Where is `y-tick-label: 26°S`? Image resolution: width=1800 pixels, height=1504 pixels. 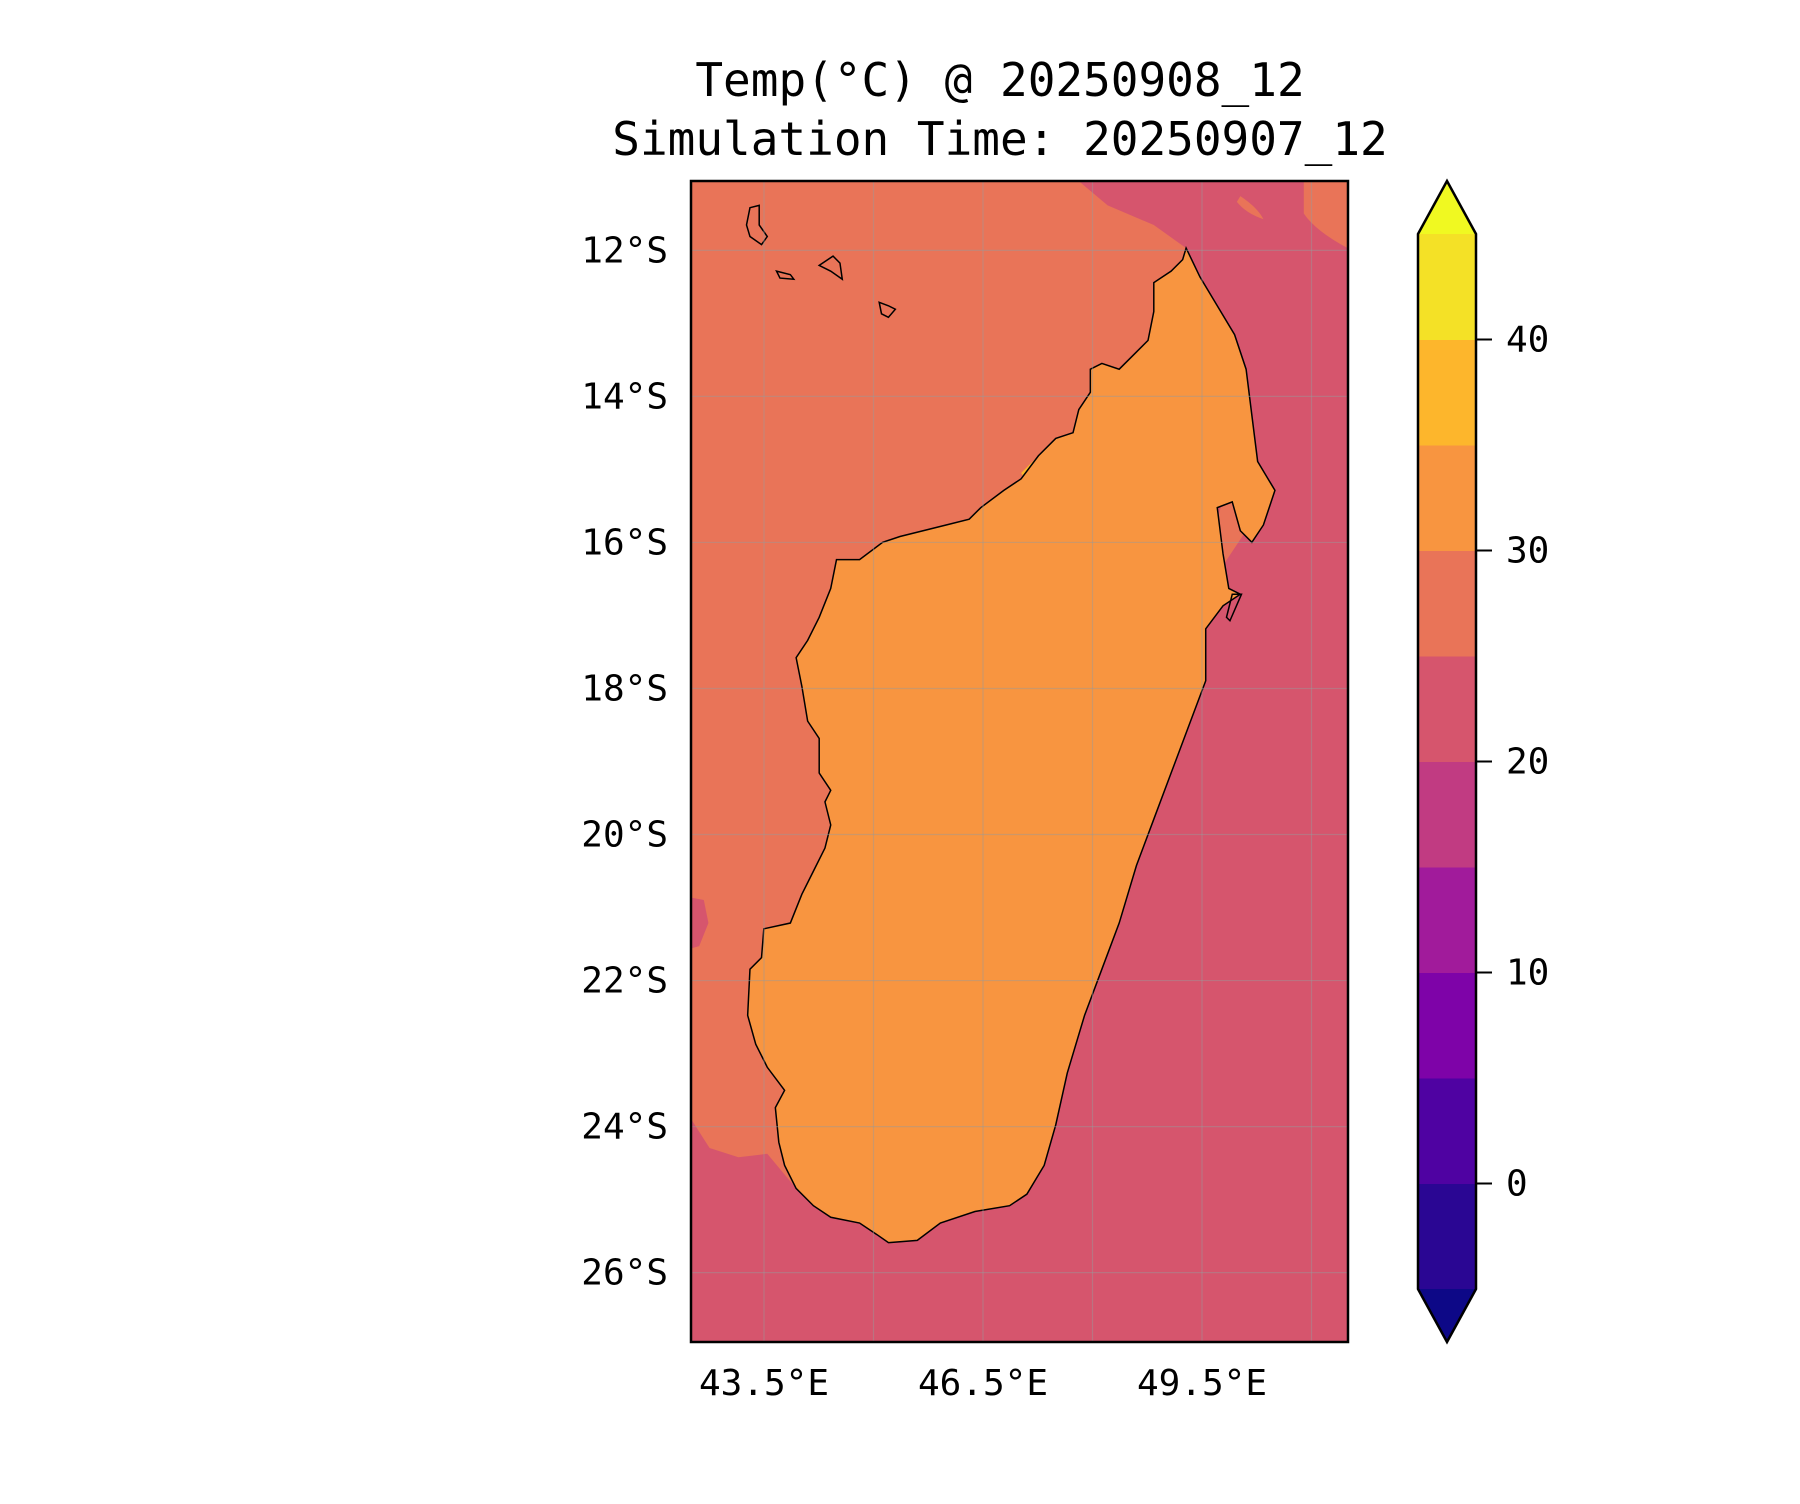
y-tick-label: 26°S is located at coordinates (624, 1273).